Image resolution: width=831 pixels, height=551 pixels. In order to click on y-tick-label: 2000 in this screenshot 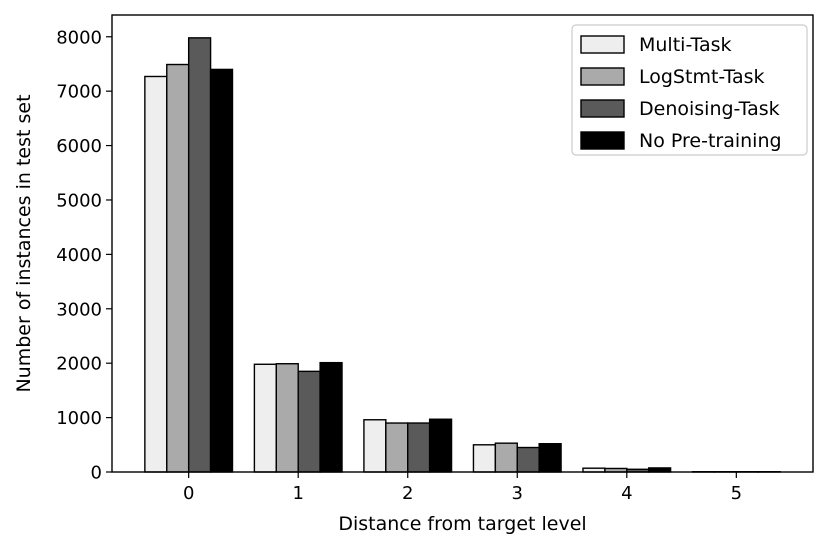, I will do `click(79, 364)`.